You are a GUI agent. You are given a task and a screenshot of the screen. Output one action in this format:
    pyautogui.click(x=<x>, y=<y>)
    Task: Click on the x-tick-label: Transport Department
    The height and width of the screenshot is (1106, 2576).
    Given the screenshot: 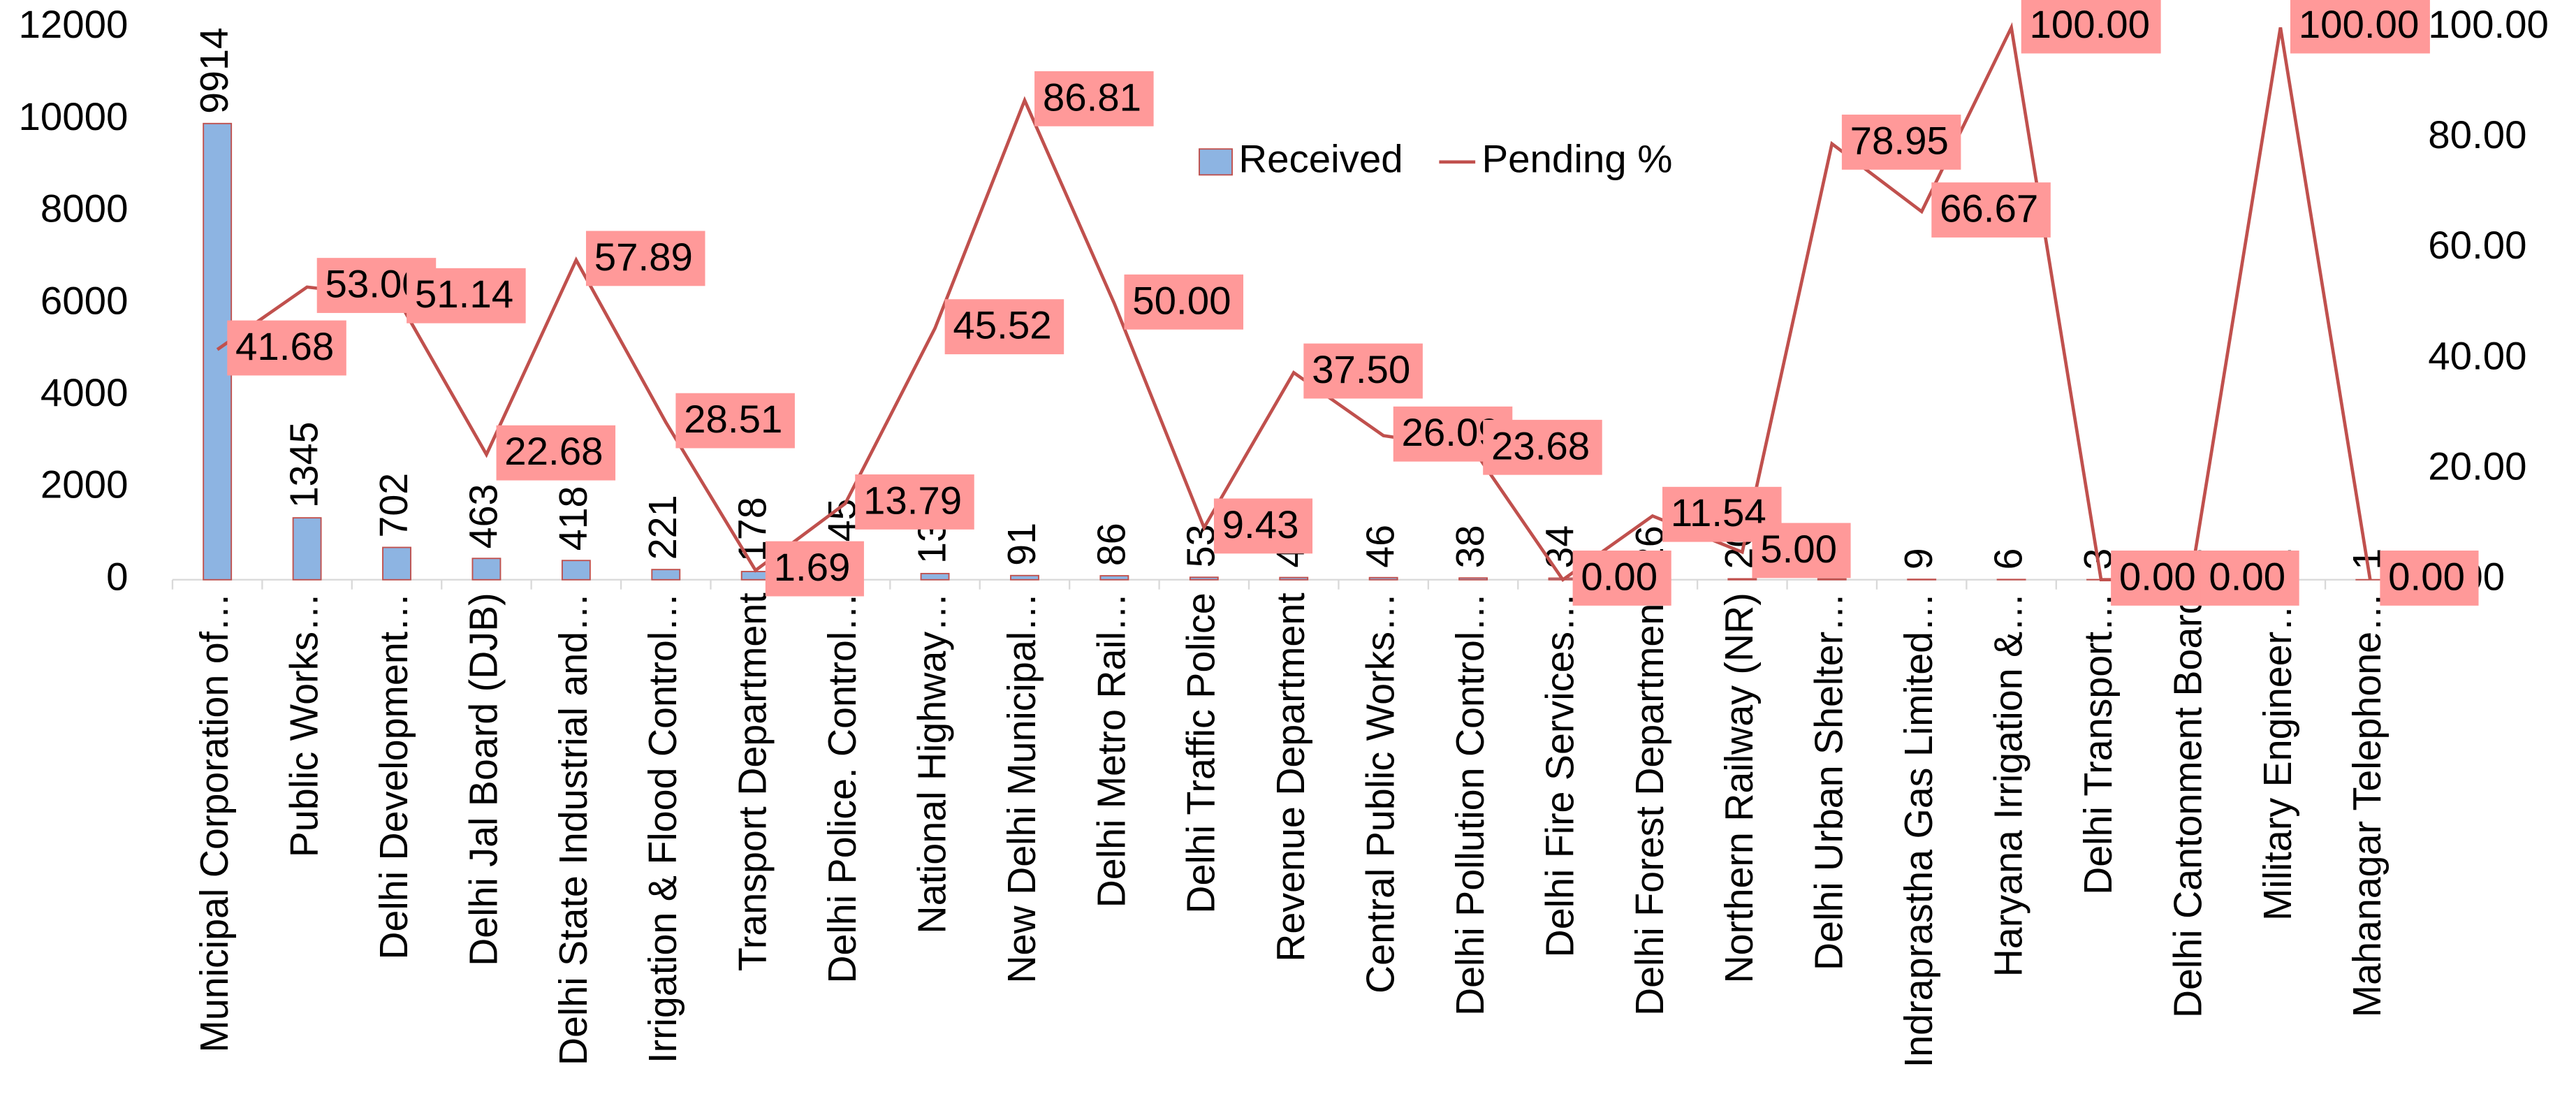 What is the action you would take?
    pyautogui.click(x=752, y=781)
    